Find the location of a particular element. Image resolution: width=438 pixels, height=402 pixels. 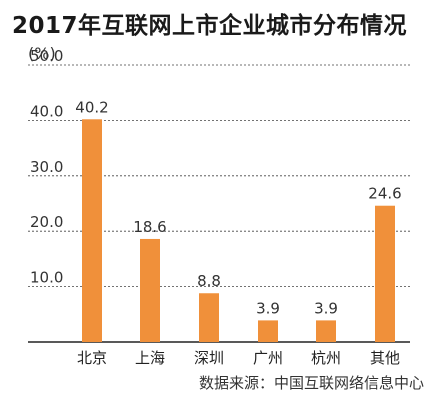

y-tick-label: 30.0 is located at coordinates (46, 167).